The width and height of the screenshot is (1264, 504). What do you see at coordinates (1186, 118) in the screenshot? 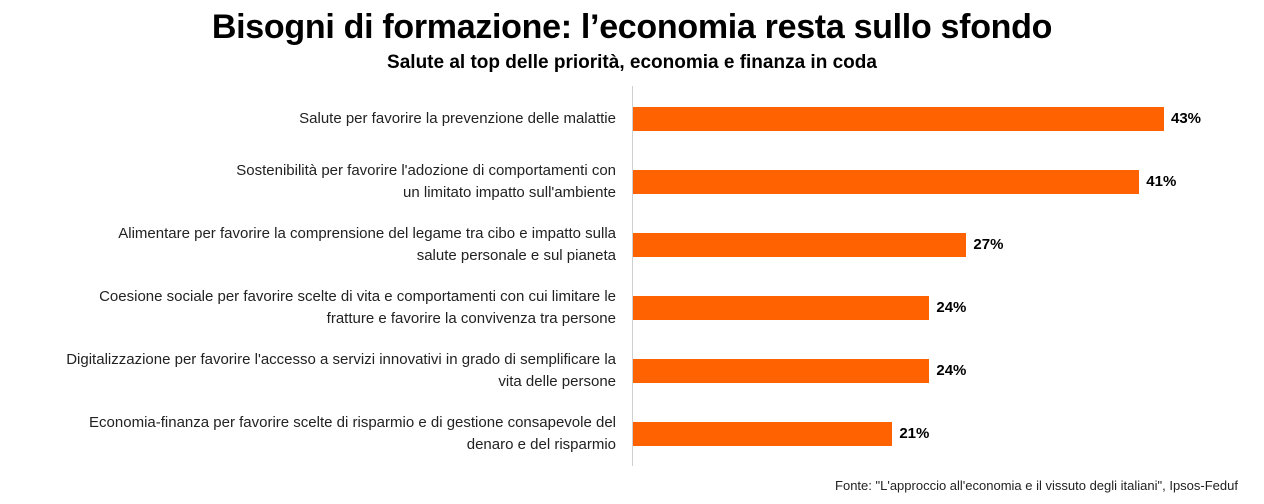
I see `data-label: 43%` at bounding box center [1186, 118].